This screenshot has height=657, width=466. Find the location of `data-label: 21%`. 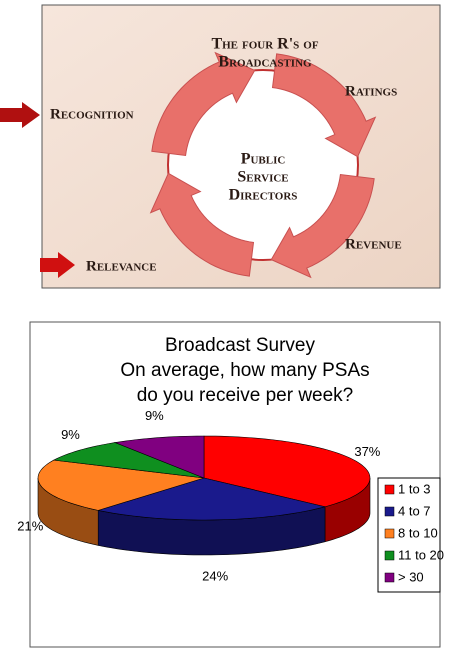

data-label: 21% is located at coordinates (30, 525).